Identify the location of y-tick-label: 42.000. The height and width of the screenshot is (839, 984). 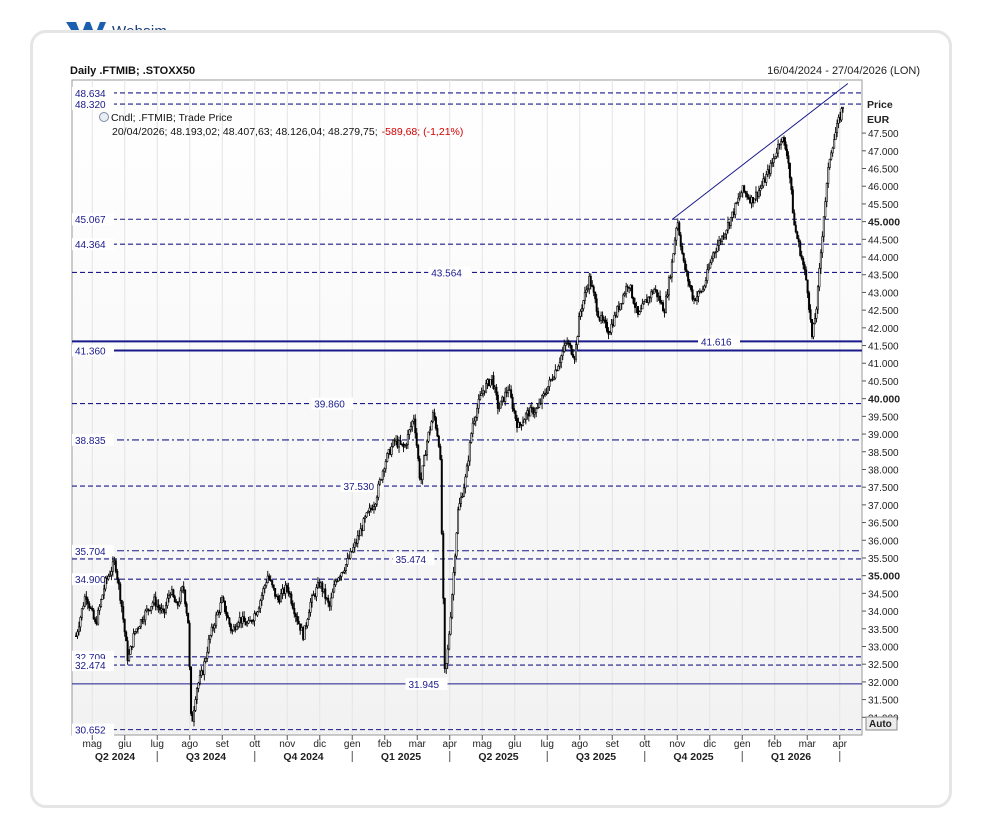
(883, 329).